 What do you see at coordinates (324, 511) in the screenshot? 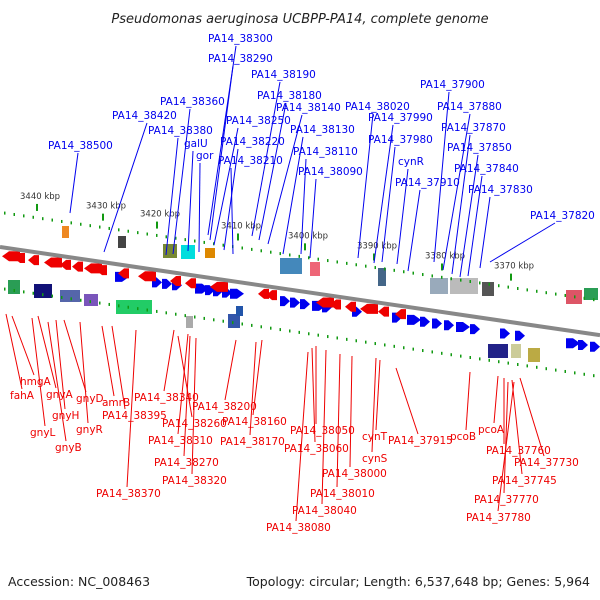
I see `reverse-gene-label: PA14_38040` at bounding box center [324, 511].